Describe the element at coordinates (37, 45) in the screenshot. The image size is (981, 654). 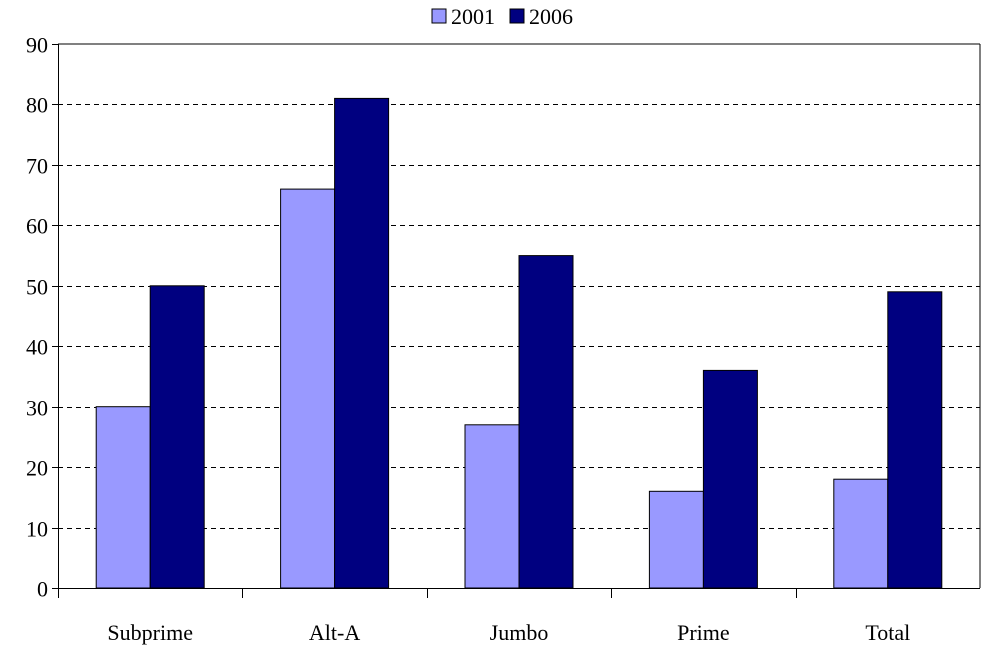
I see `y-tick-label: 90` at that location.